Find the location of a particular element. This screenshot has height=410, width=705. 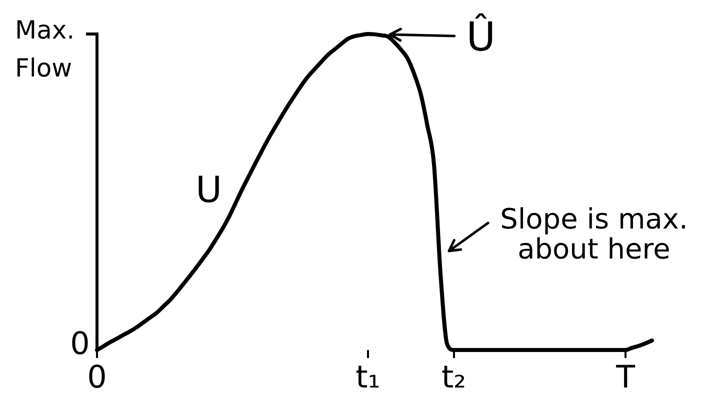

annotation: Slope is max. about here is located at coordinates (594, 234).